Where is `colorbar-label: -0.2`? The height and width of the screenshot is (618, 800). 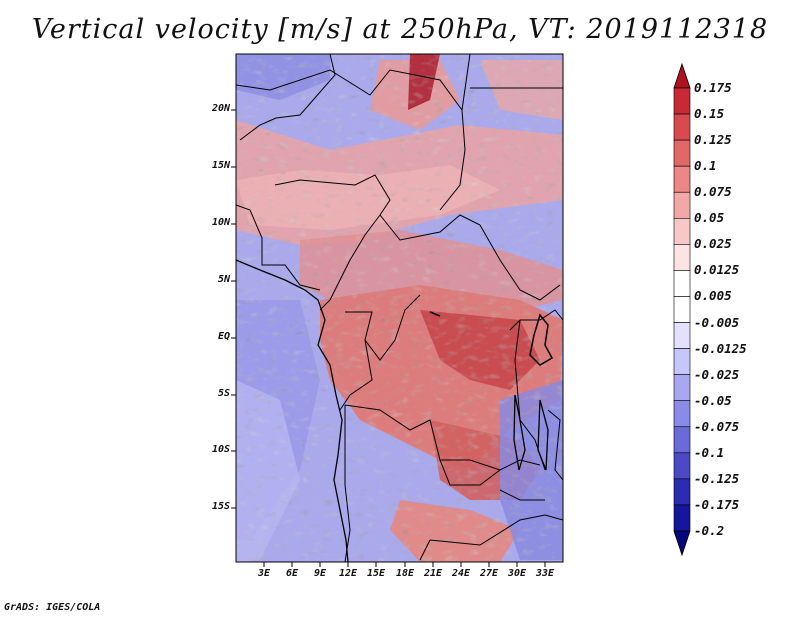
colorbar-label: -0.2 is located at coordinates (709, 530).